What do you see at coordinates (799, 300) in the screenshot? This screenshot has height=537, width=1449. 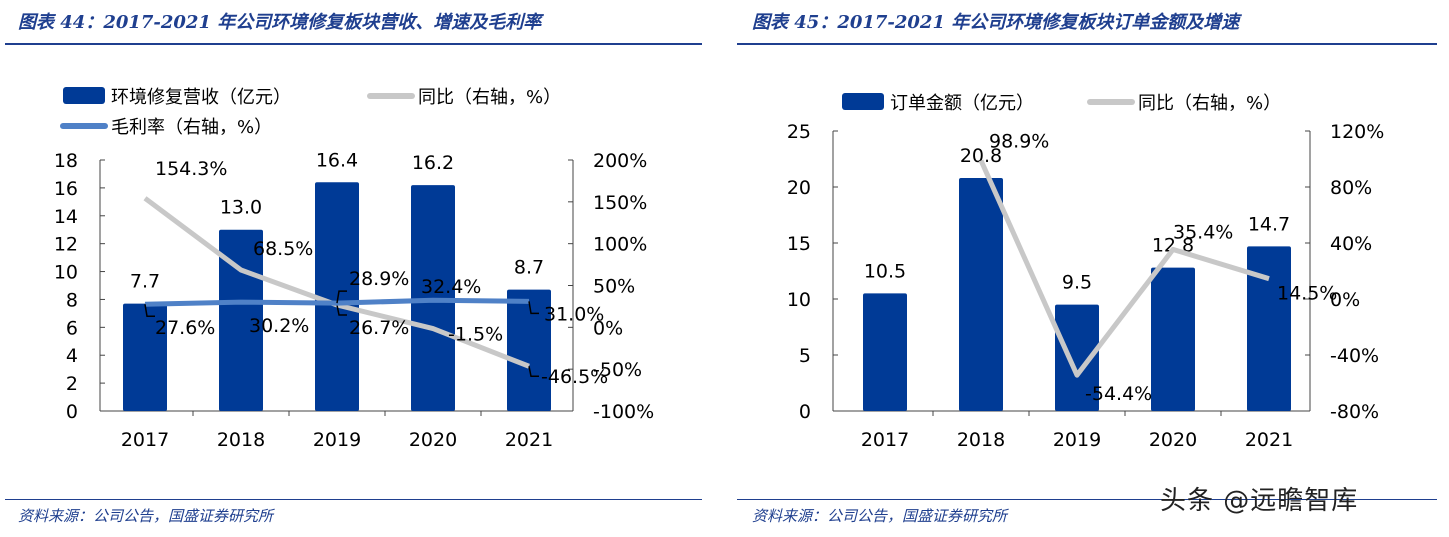 I see `chart2-left-tick-label: 10` at bounding box center [799, 300].